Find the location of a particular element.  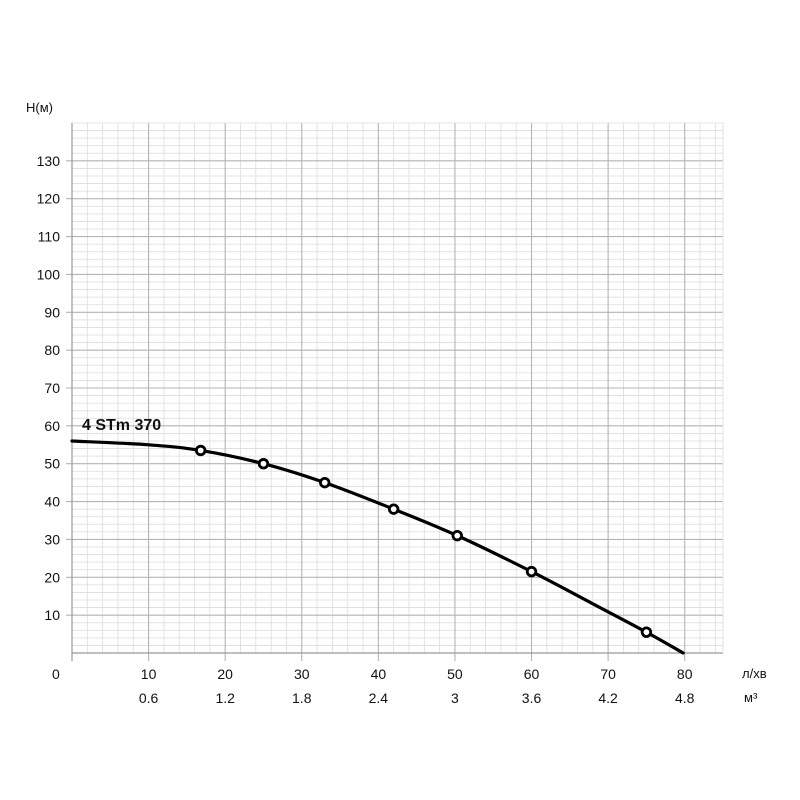

x-axis-label-primary: л/хв is located at coordinates (754, 673).